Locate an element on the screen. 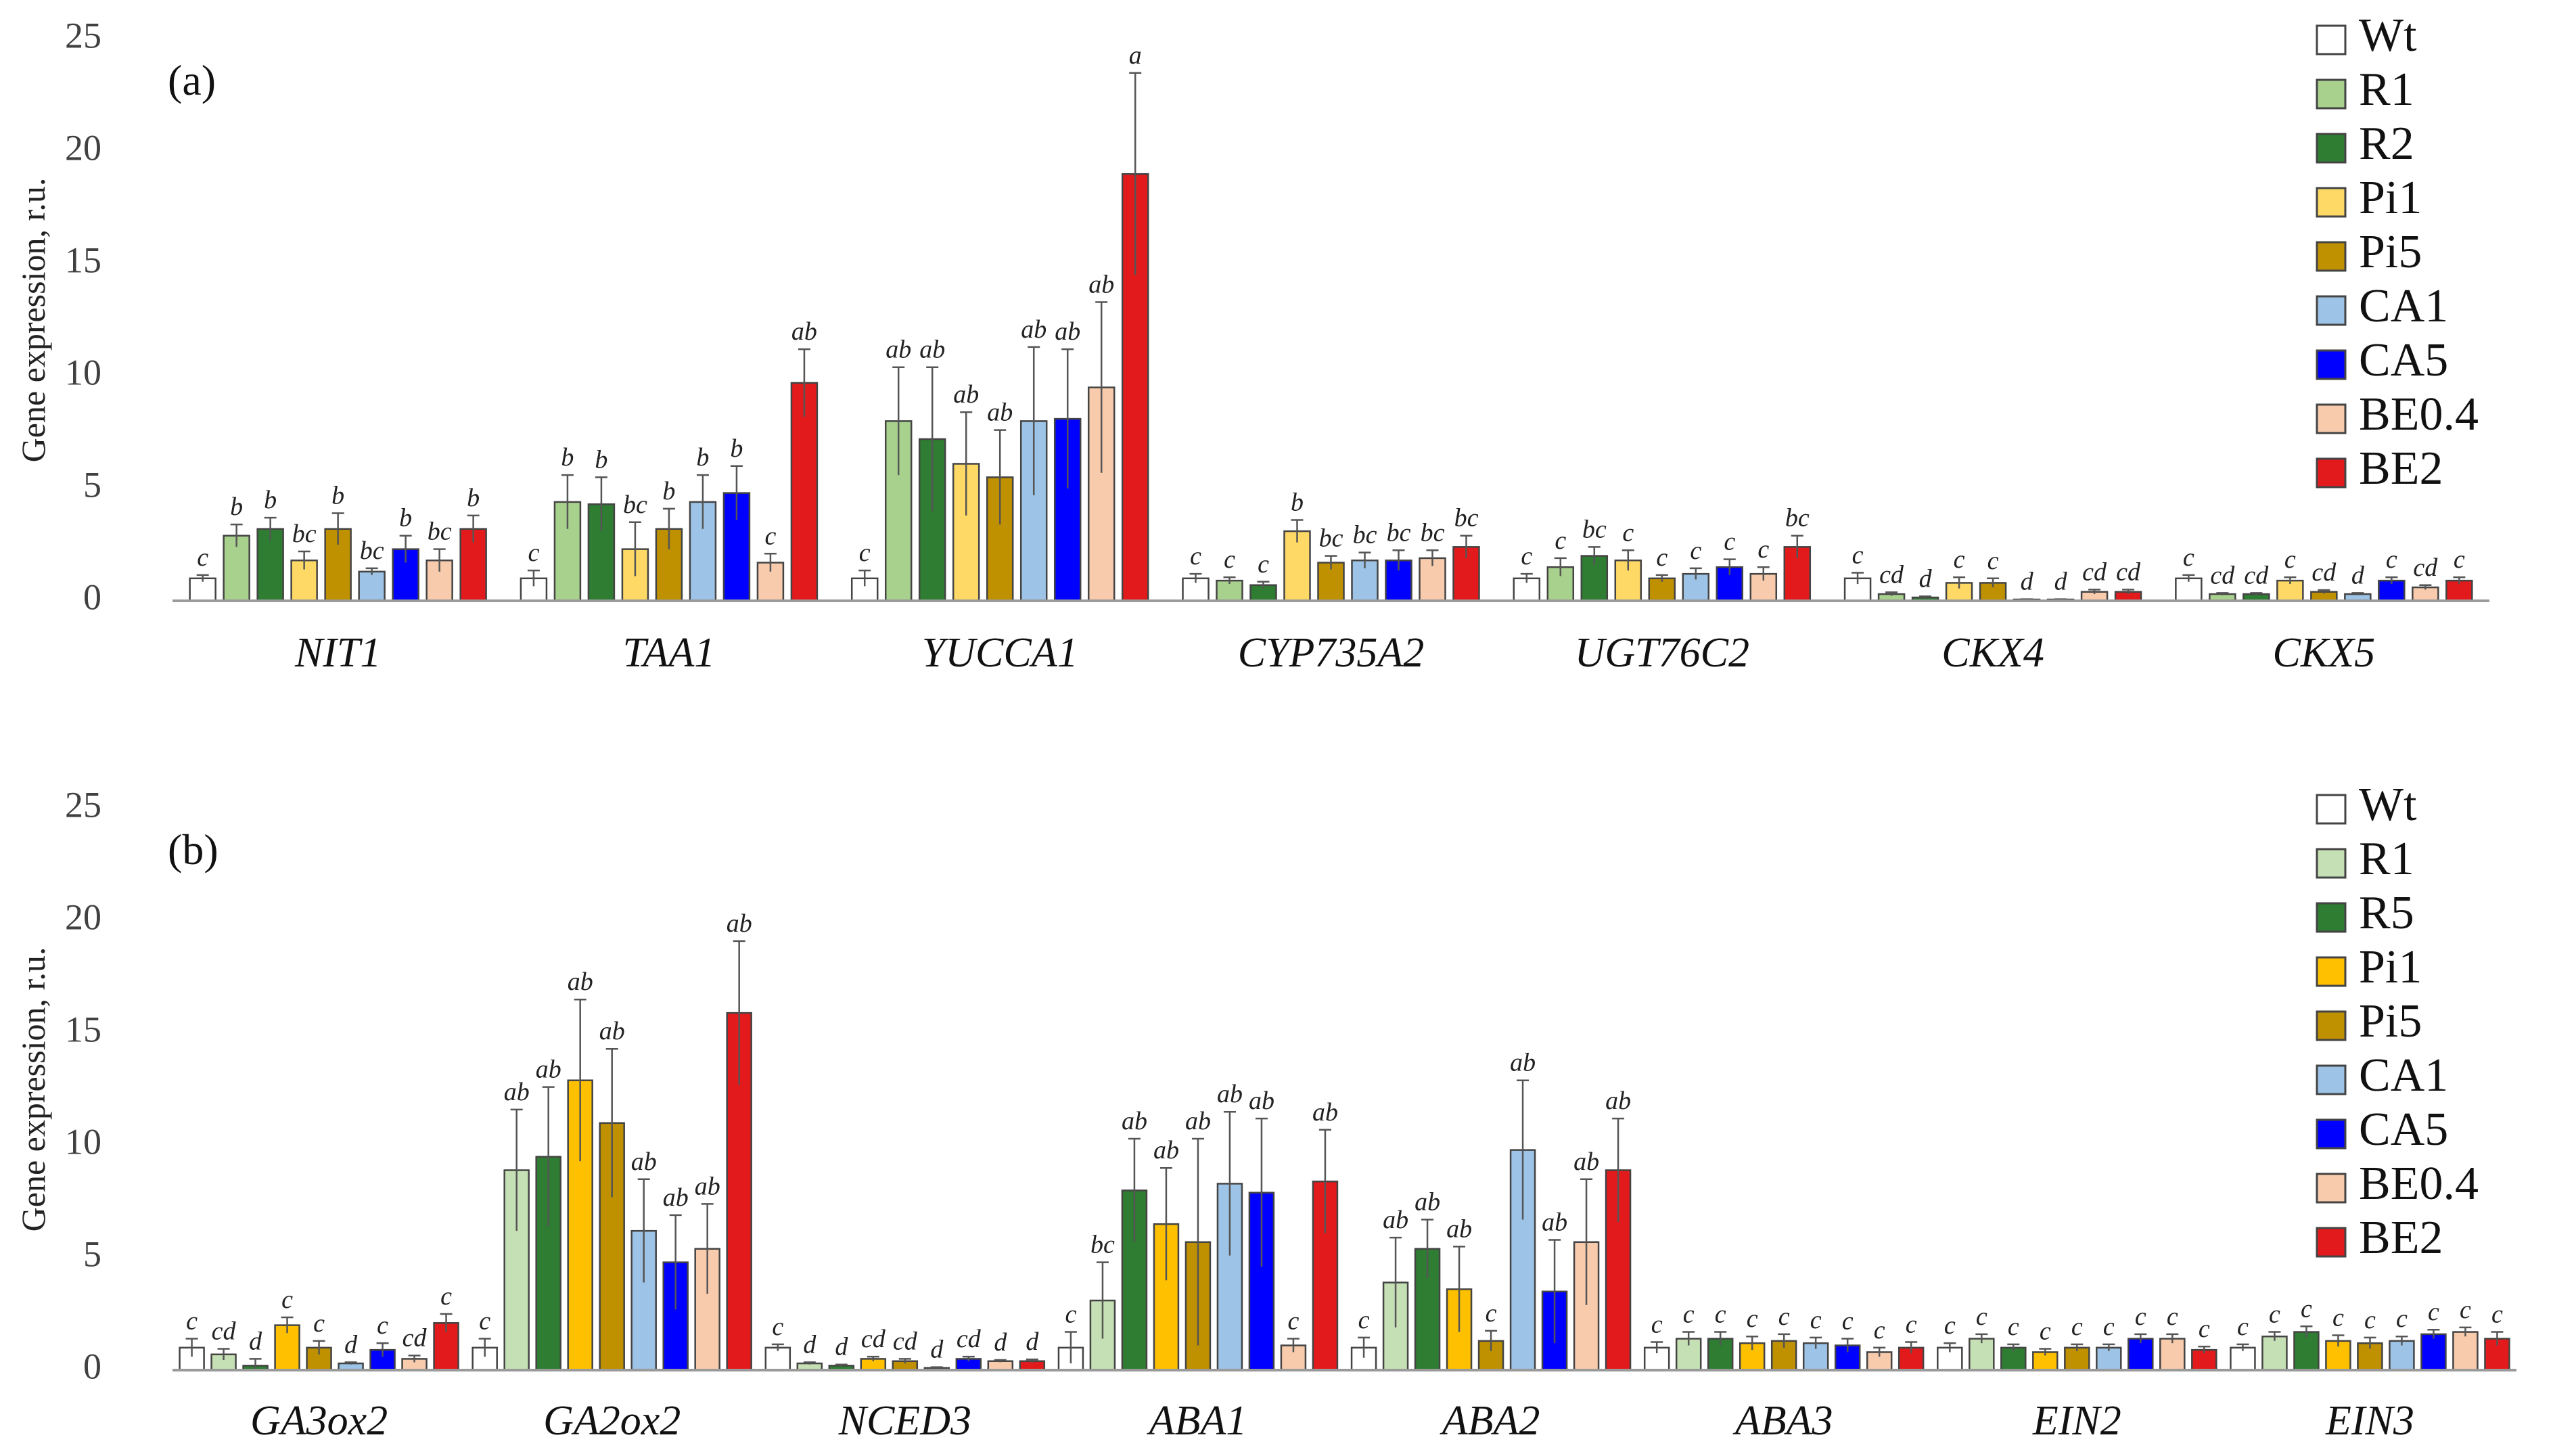 This screenshot has width=2576, height=1452. bar-ein3-ca5 is located at coordinates (2433, 1352).